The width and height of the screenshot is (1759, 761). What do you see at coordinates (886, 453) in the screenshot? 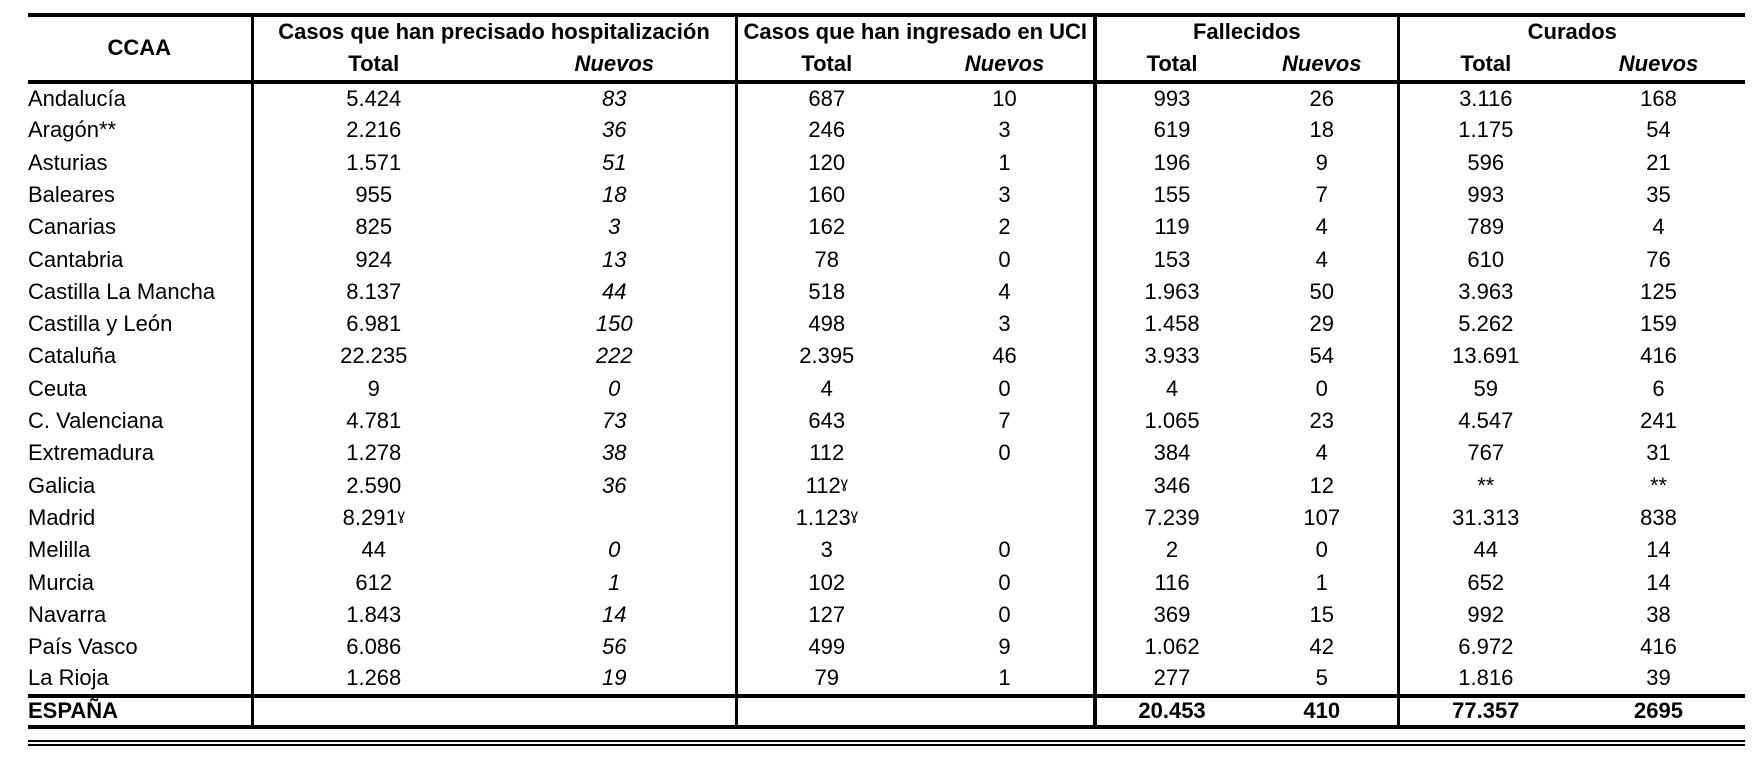
I see `table-row: Extremadura 1.278 38 112 0 384 4 767 31` at bounding box center [886, 453].